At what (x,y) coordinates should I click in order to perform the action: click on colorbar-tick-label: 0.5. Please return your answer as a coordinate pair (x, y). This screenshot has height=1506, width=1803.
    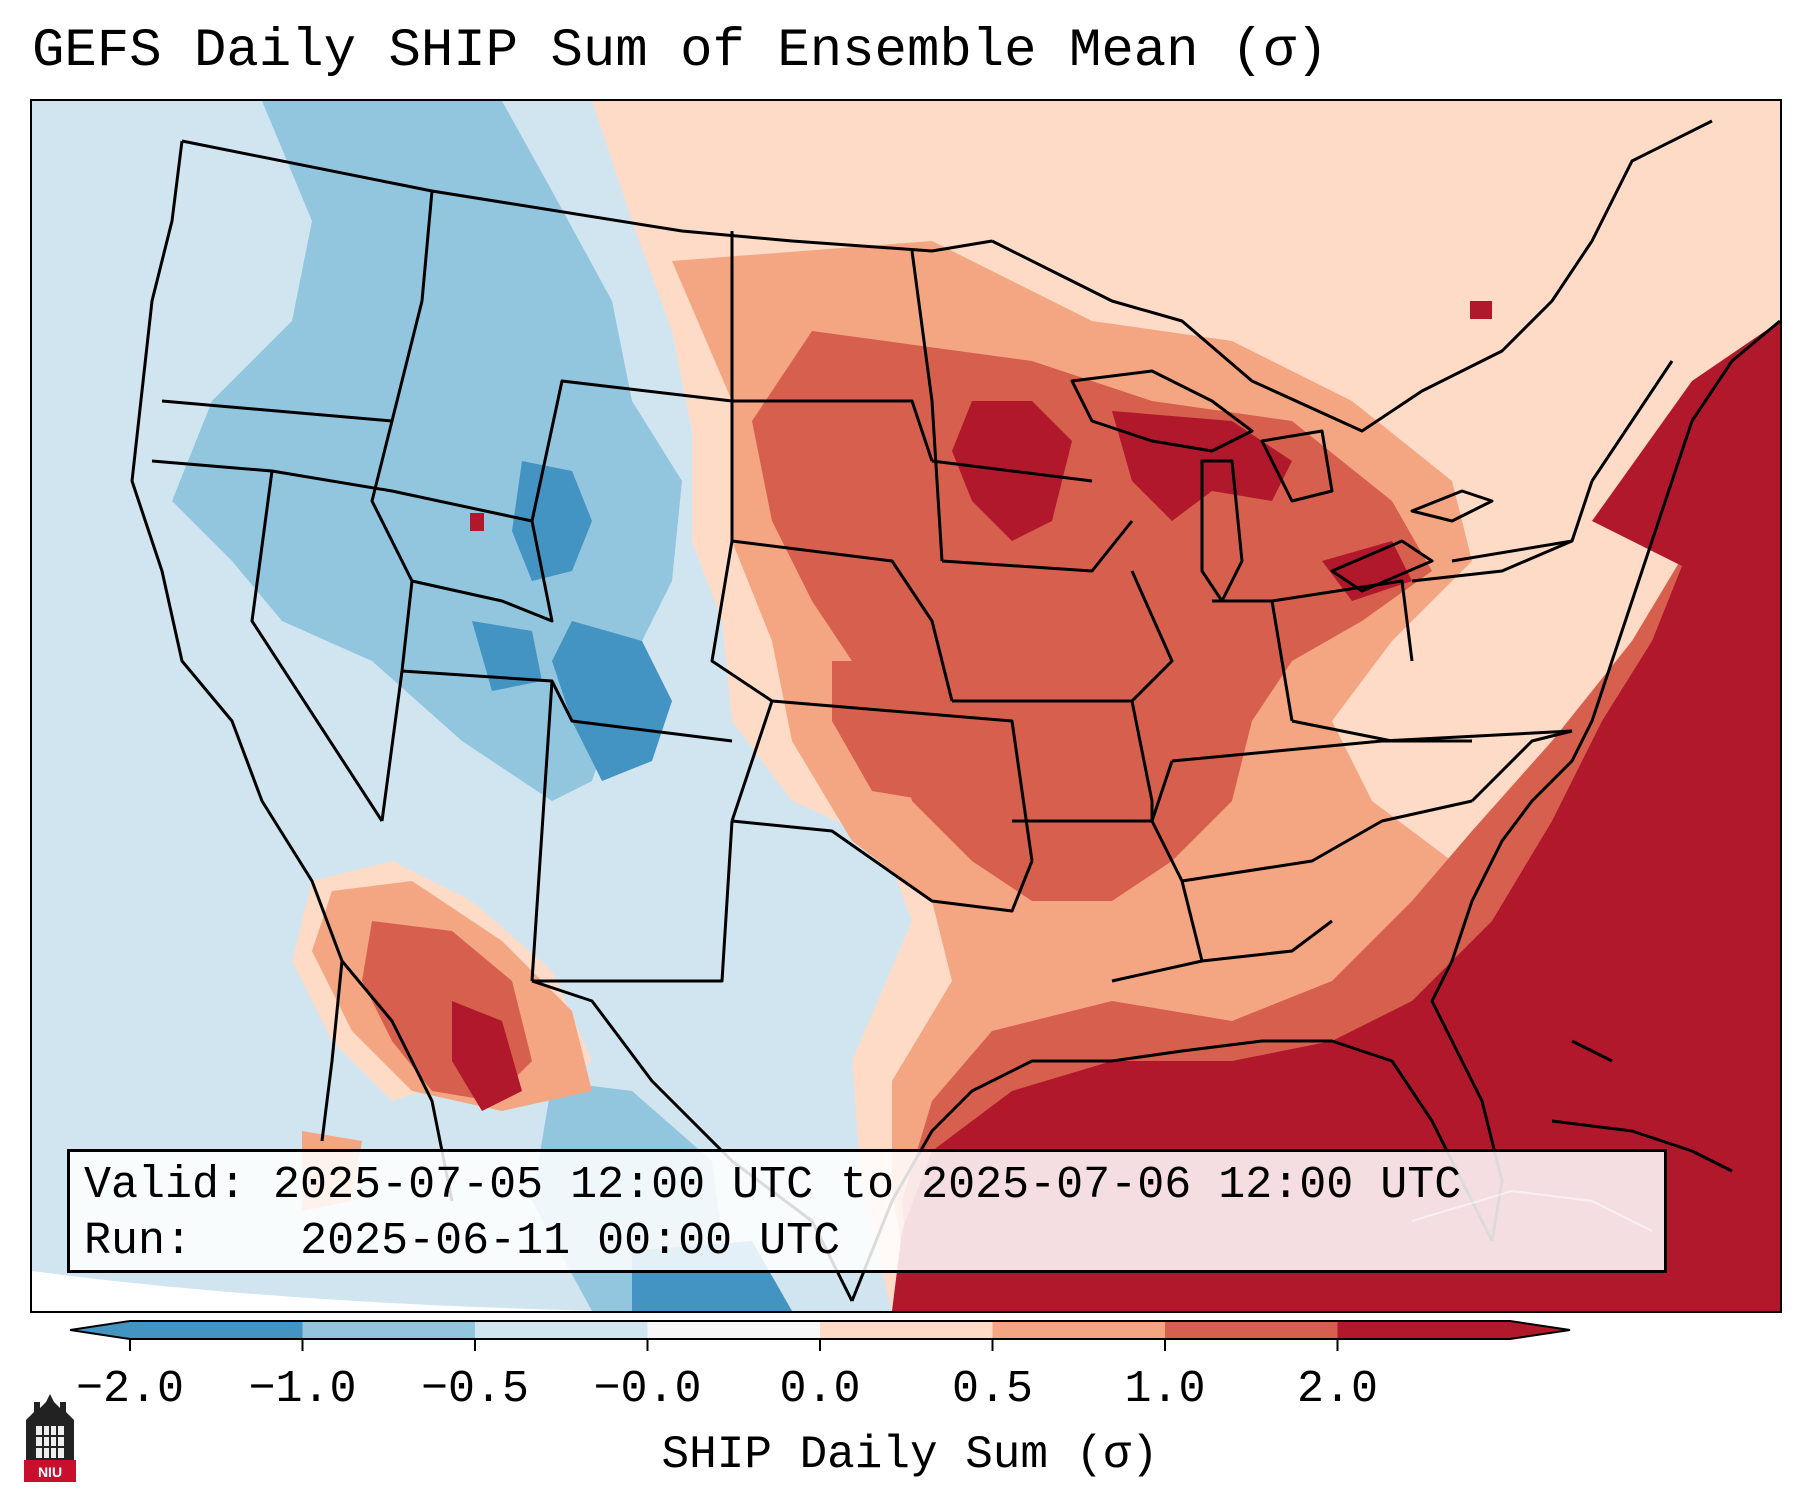
    Looking at the image, I should click on (992, 1389).